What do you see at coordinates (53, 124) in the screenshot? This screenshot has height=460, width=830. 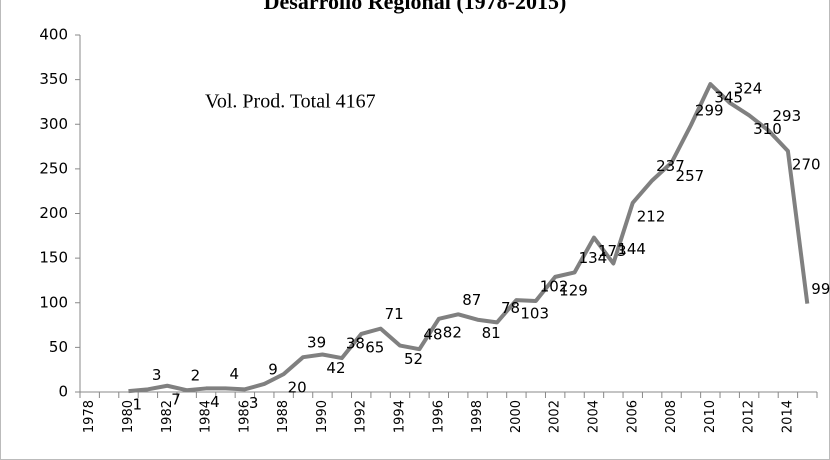 I see `y-tick-label: 300` at bounding box center [53, 124].